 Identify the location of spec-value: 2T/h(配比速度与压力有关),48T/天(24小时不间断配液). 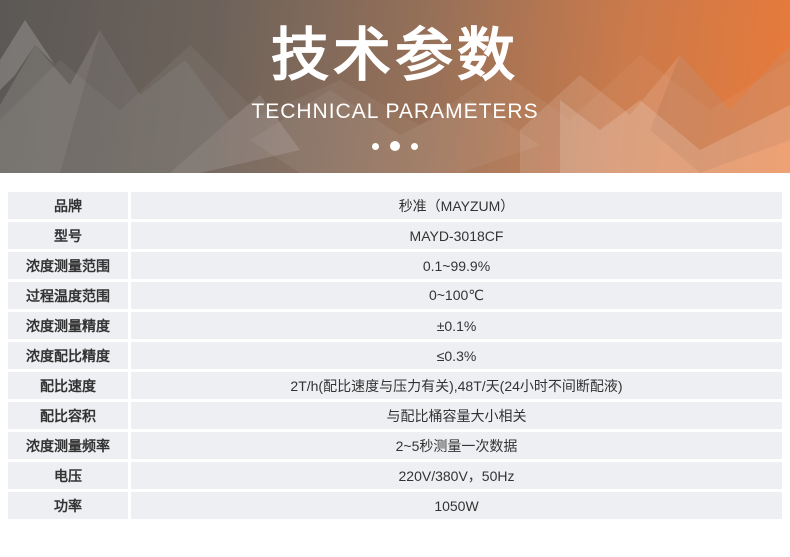
(456, 385).